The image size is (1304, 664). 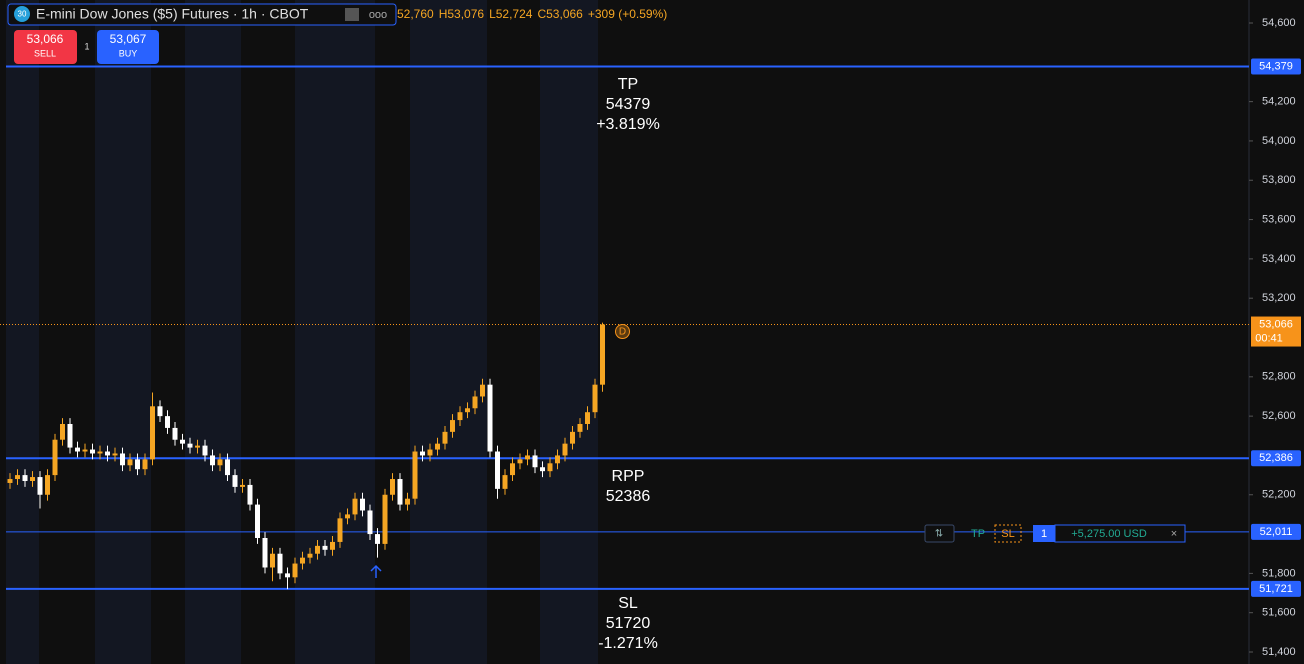 What do you see at coordinates (1174, 534) in the screenshot?
I see `close-trade: ×` at bounding box center [1174, 534].